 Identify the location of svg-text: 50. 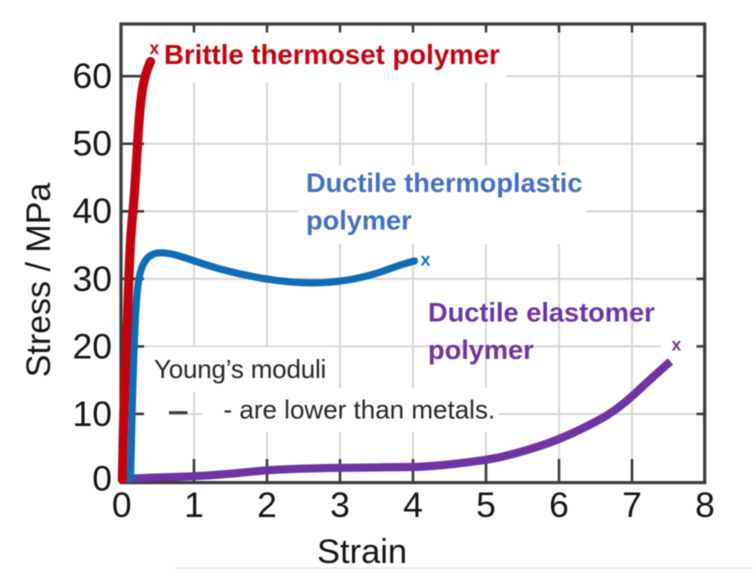
(93, 144).